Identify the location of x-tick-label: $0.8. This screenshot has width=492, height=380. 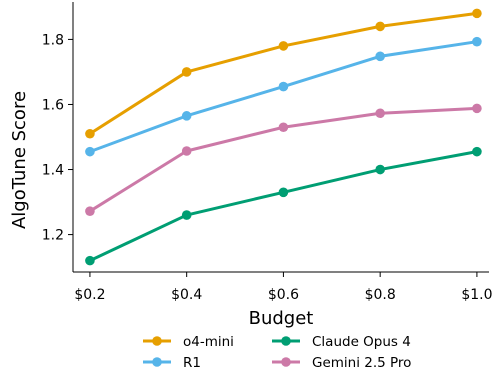
(380, 295).